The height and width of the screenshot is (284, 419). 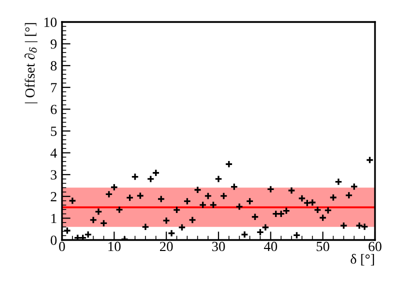 I want to click on y-tick-label: 9, so click(x=53, y=44).